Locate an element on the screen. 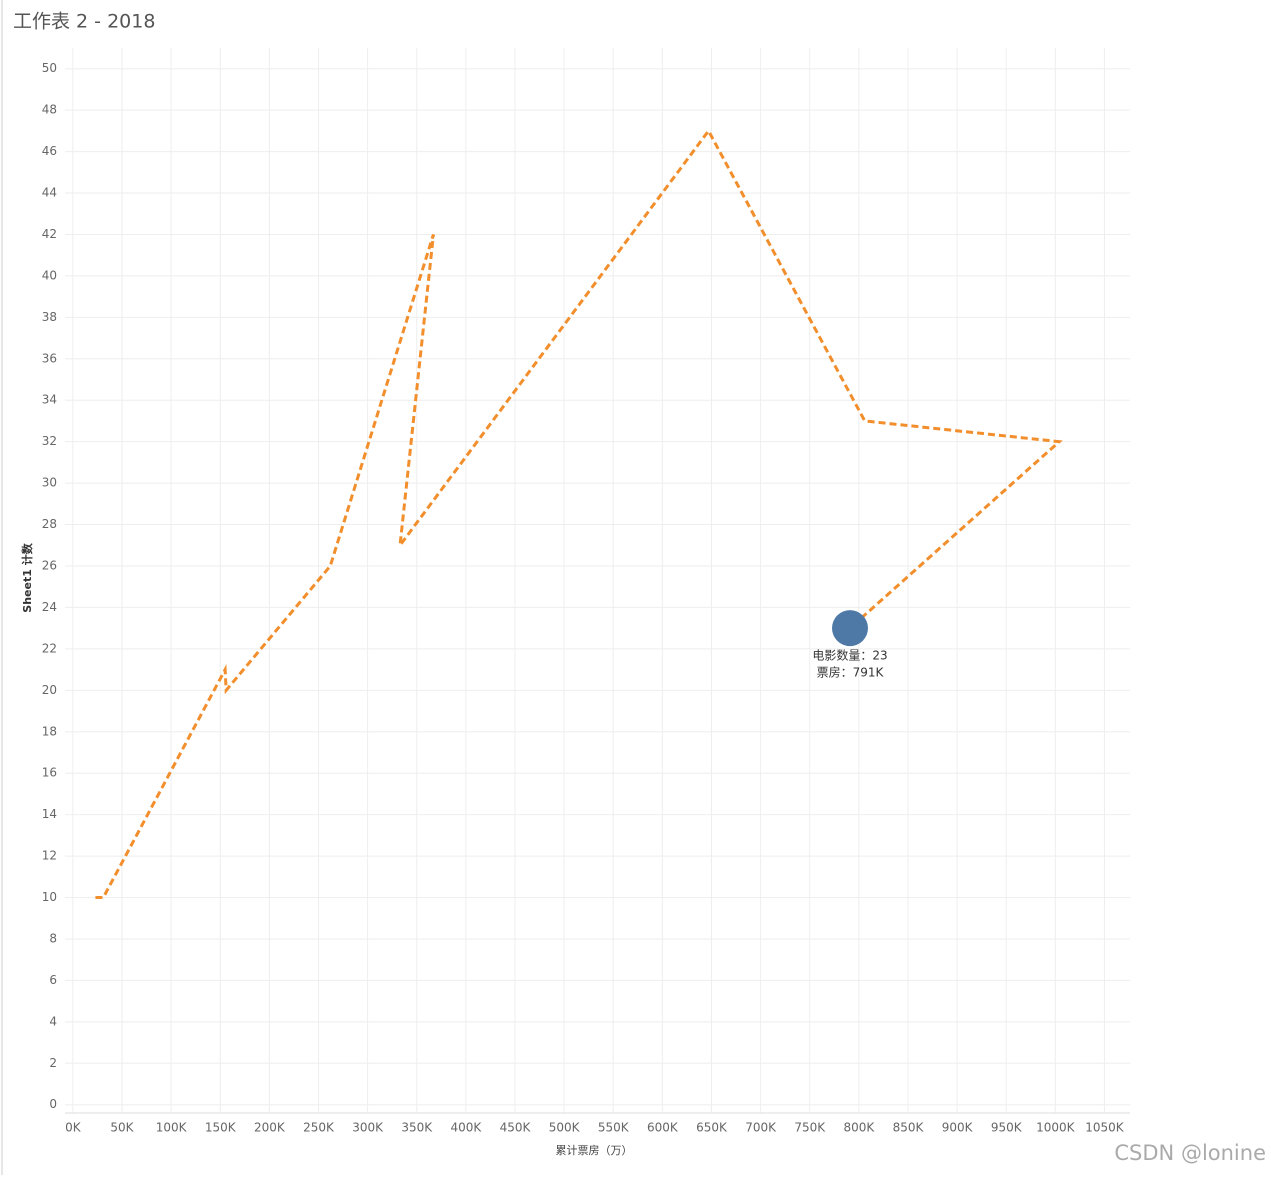  x-axis-label: 累计票房（万） is located at coordinates (594, 1150).